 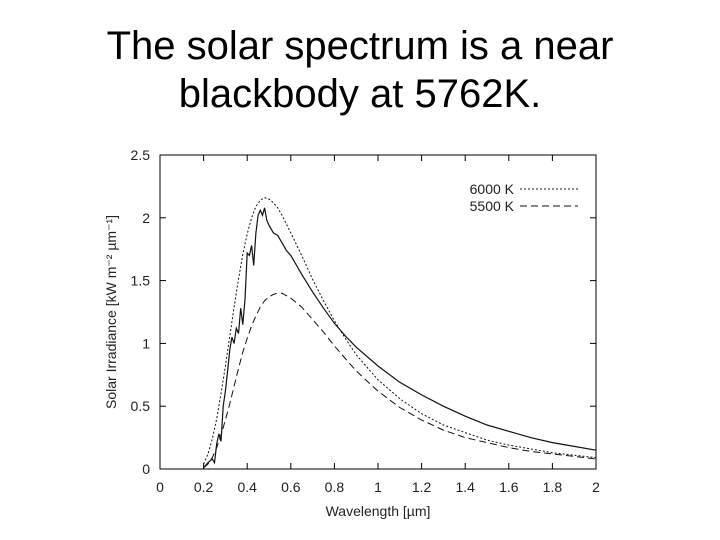 What do you see at coordinates (146, 469) in the screenshot?
I see `y-tick-label: 0` at bounding box center [146, 469].